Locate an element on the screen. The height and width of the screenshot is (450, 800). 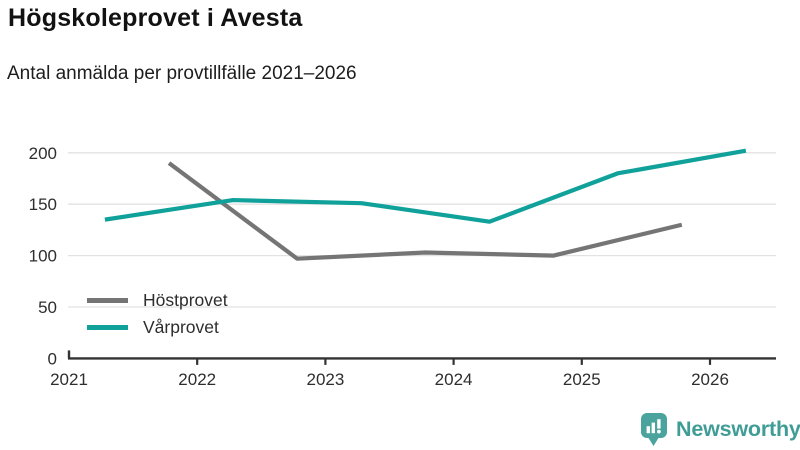
newsworthy-logo: Newsworthy is located at coordinates (720, 429).